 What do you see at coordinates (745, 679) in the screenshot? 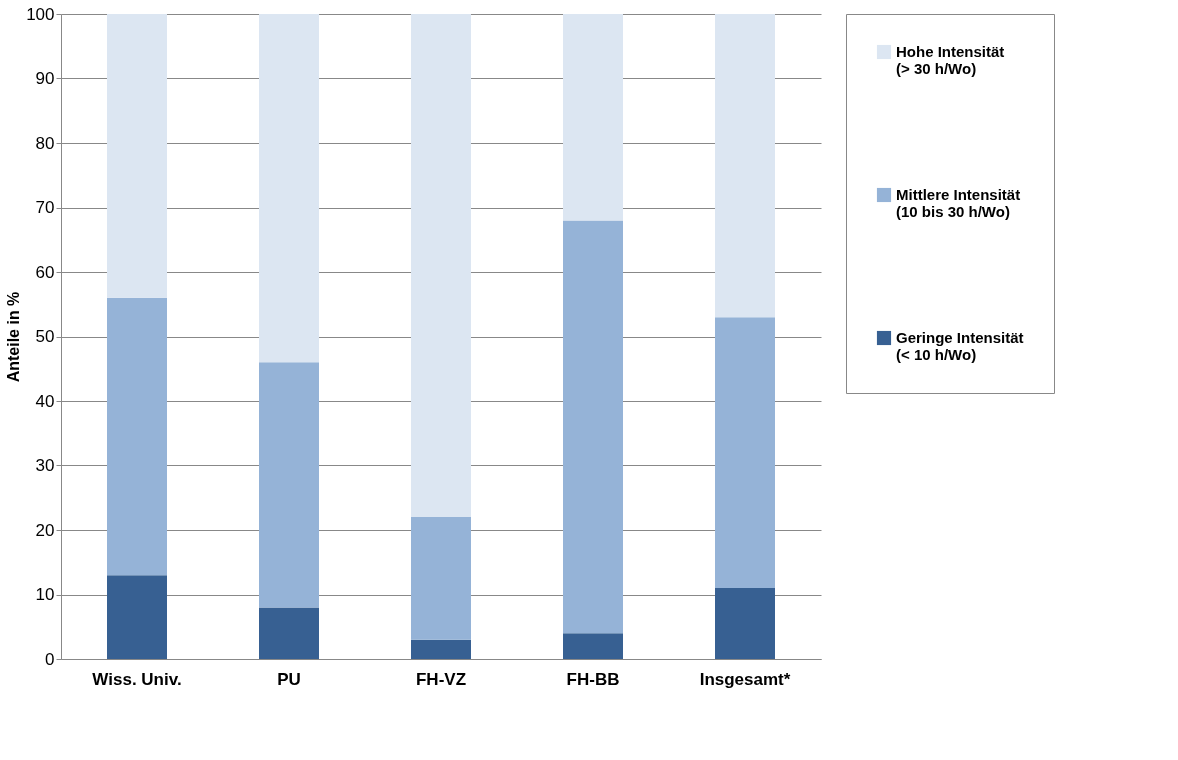
I see `x-tick-label: Insgesamt*` at bounding box center [745, 679].